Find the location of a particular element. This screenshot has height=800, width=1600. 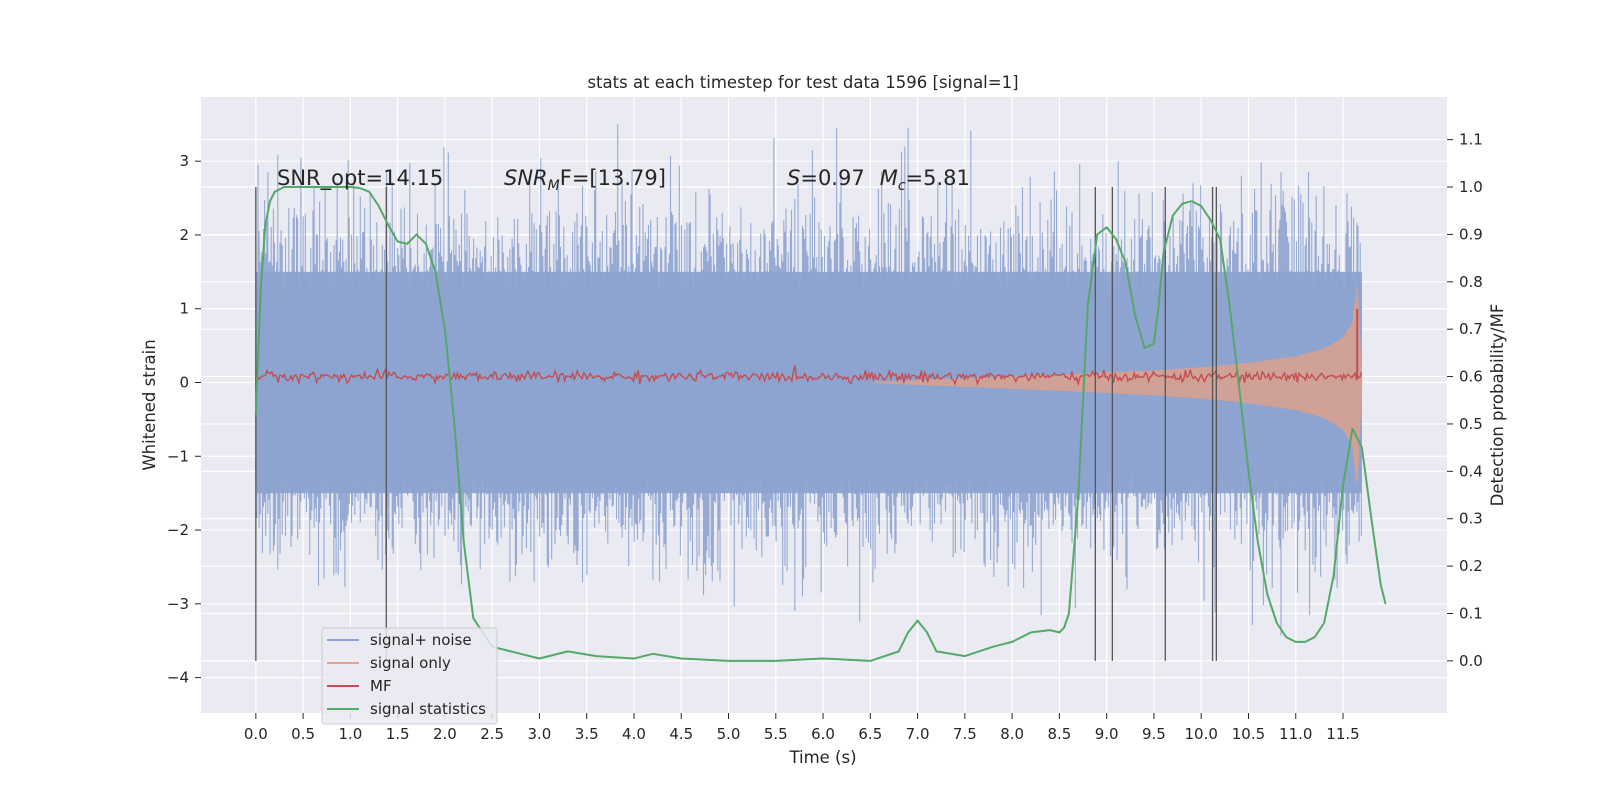

y2-tick-label: 1.1 is located at coordinates (1471, 140).